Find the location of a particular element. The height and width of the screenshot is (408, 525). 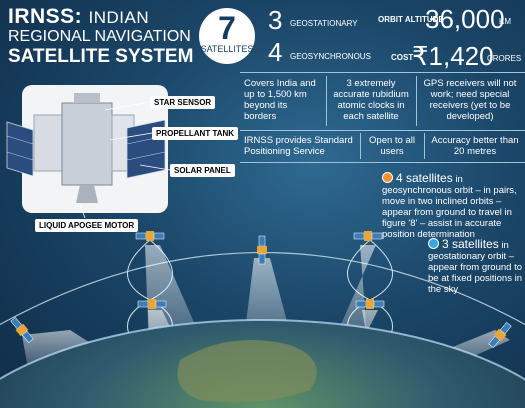

divider-v4 is located at coordinates (424, 146).